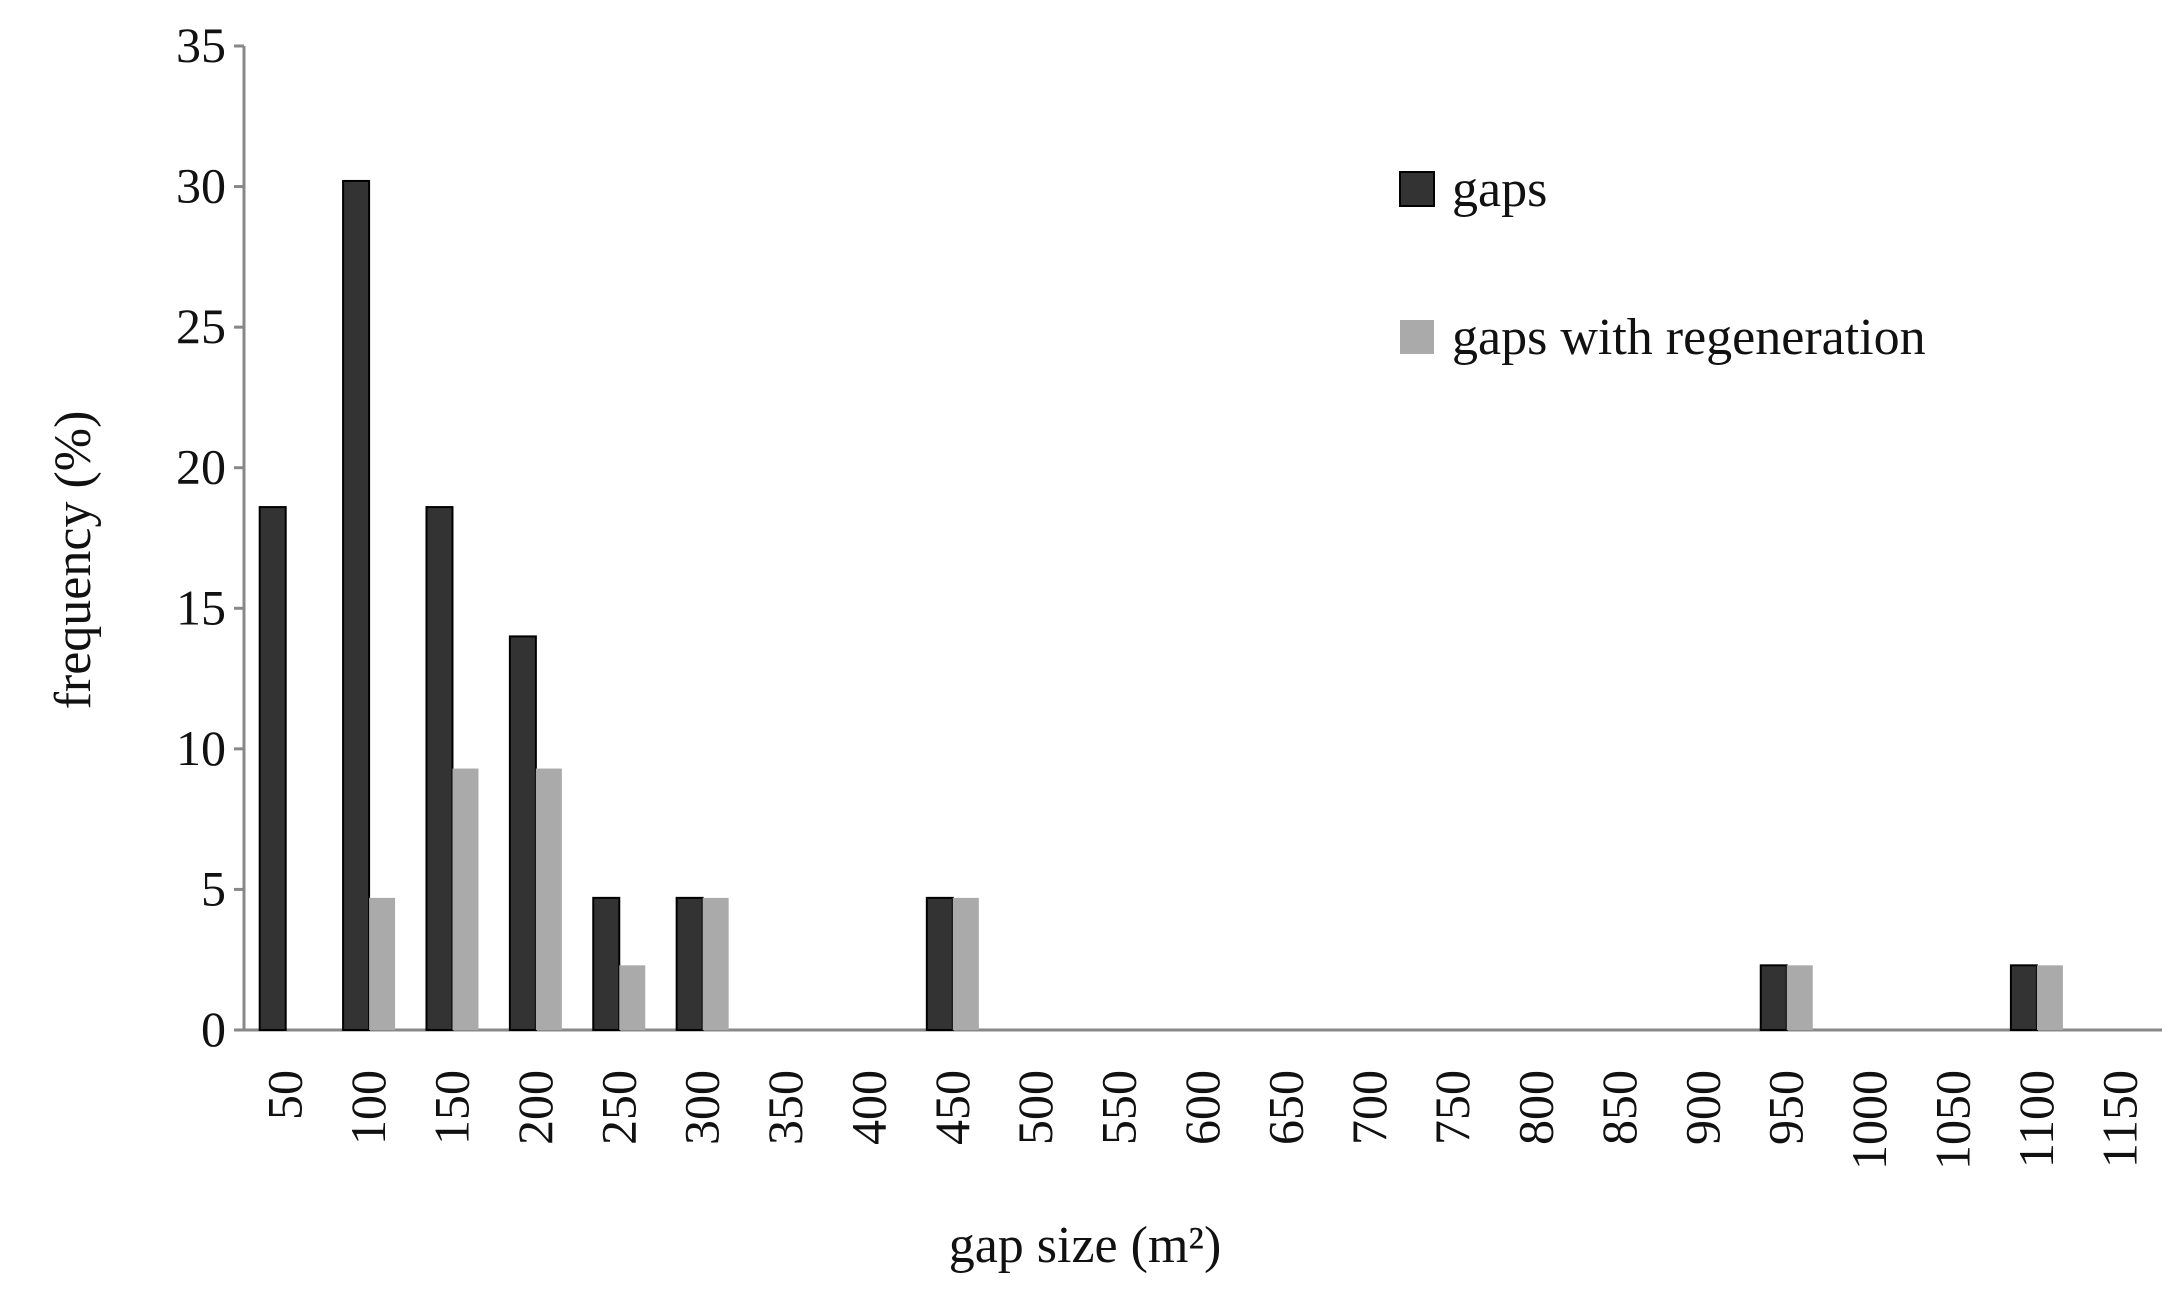 Image resolution: width=2169 pixels, height=1307 pixels. I want to click on x-tick-label: 50, so click(285, 1095).